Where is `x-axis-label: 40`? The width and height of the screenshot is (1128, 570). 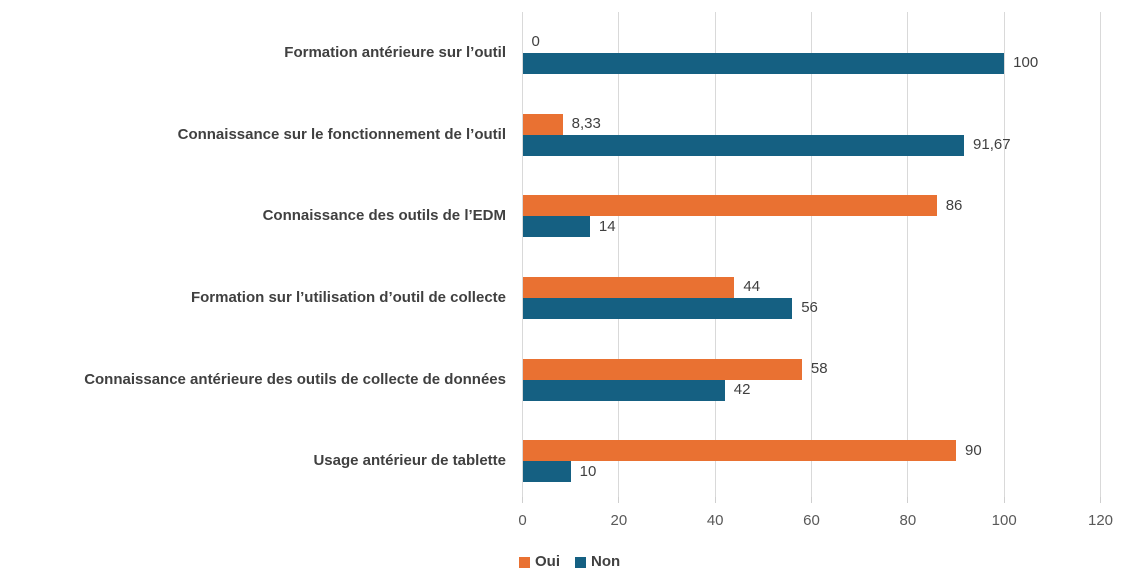 x-axis-label: 40 is located at coordinates (715, 520).